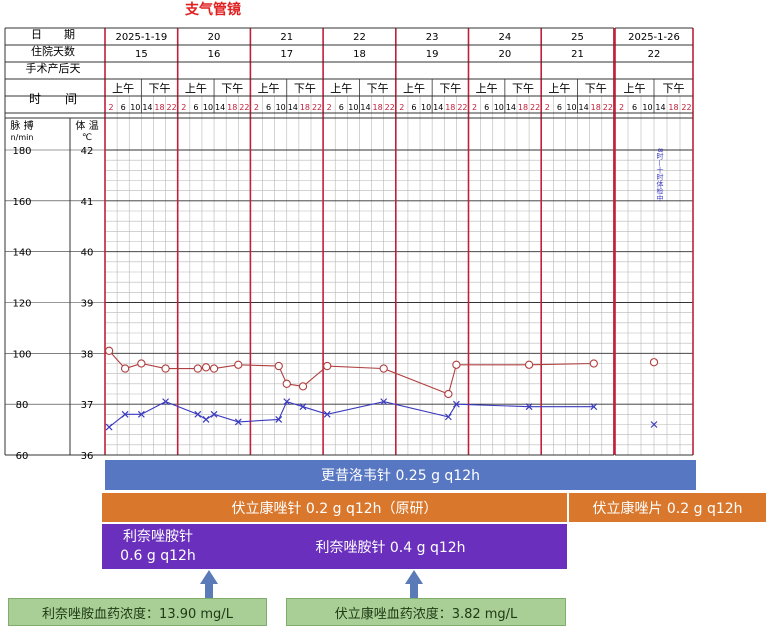 The image size is (773, 633). I want to click on linezolid-low-label-line2: 0.6 g q12h, so click(158, 555).